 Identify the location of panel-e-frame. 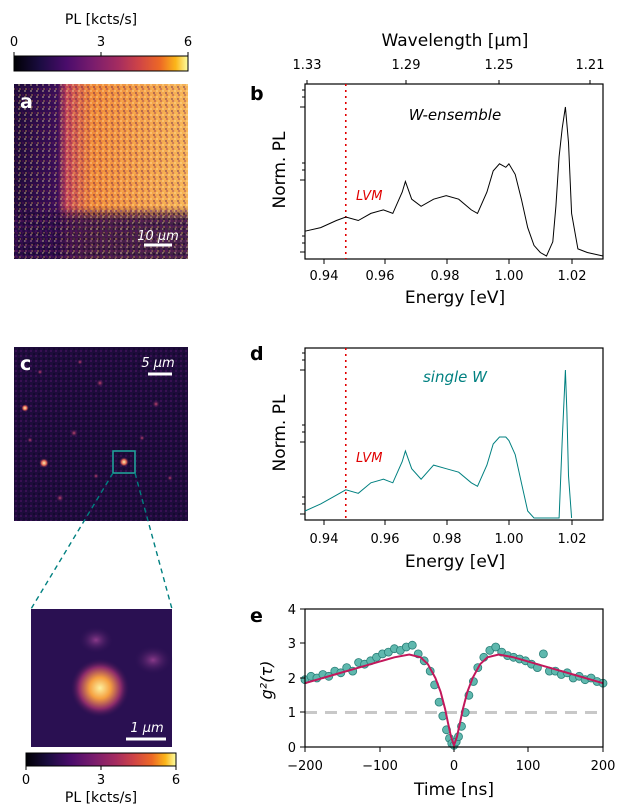
(454, 678).